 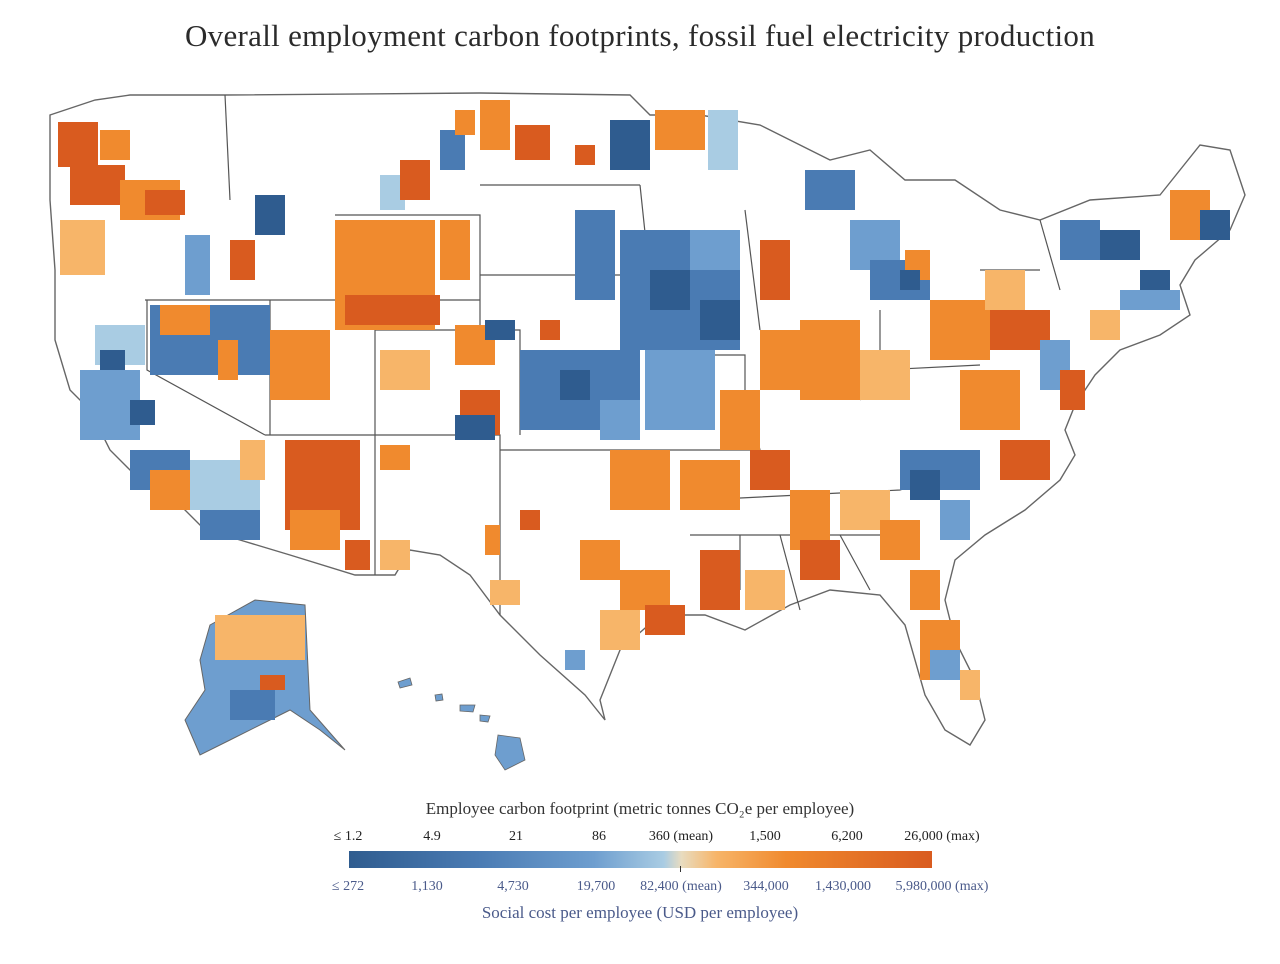 I want to click on alaska, so click(x=265, y=677).